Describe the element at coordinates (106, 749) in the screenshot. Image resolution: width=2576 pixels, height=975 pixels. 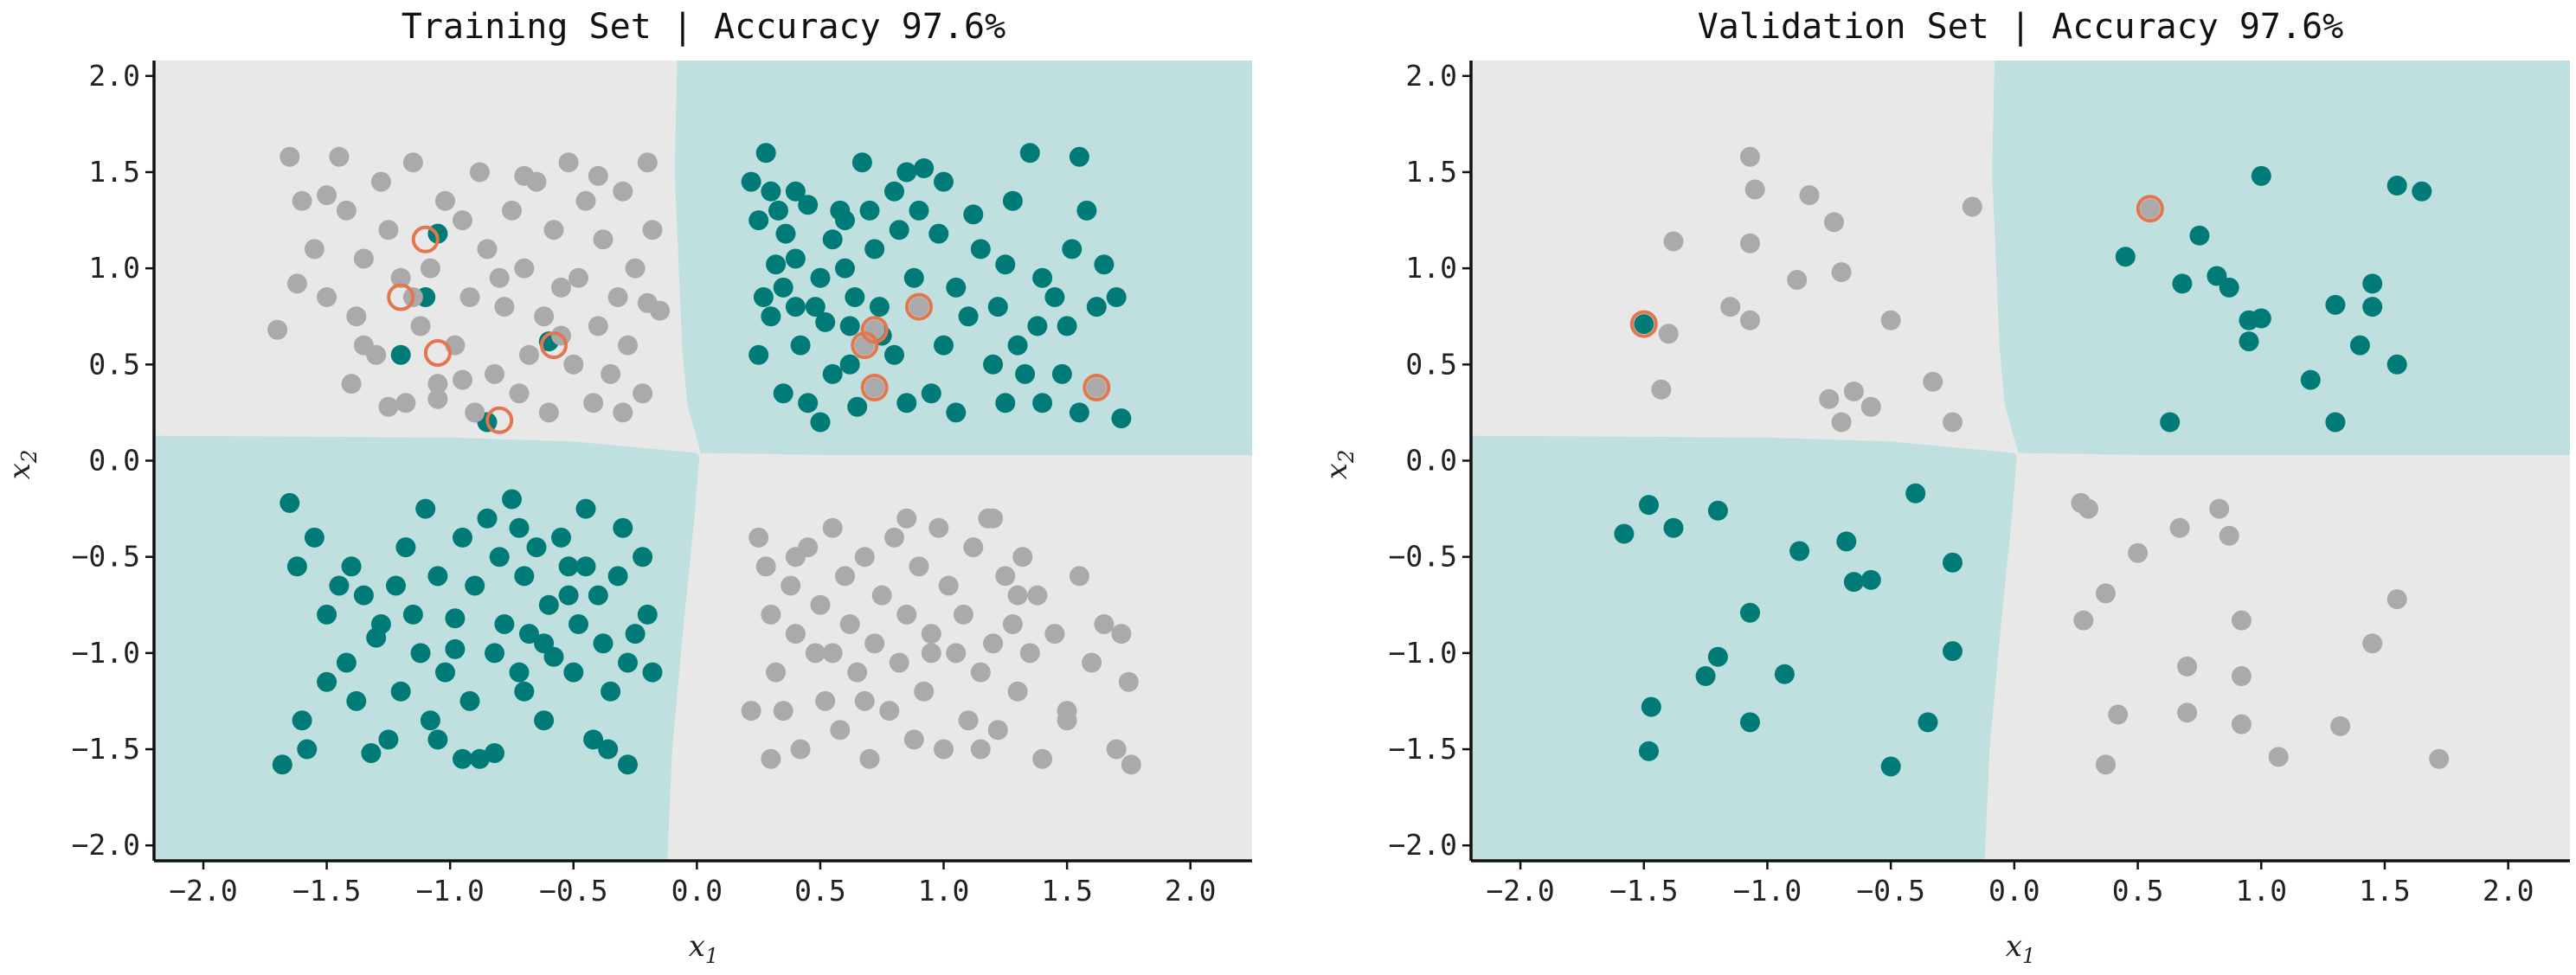
I see `y-tick-label: −1.5` at that location.